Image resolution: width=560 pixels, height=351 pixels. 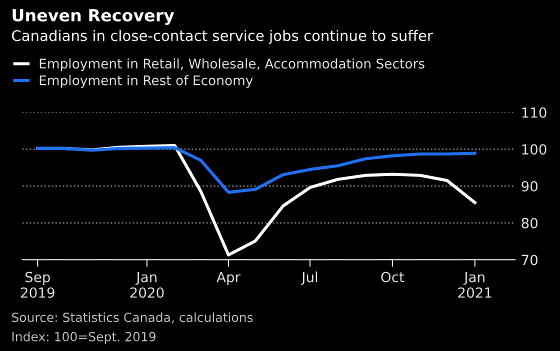 I want to click on y-tick-label: 90, so click(x=530, y=186).